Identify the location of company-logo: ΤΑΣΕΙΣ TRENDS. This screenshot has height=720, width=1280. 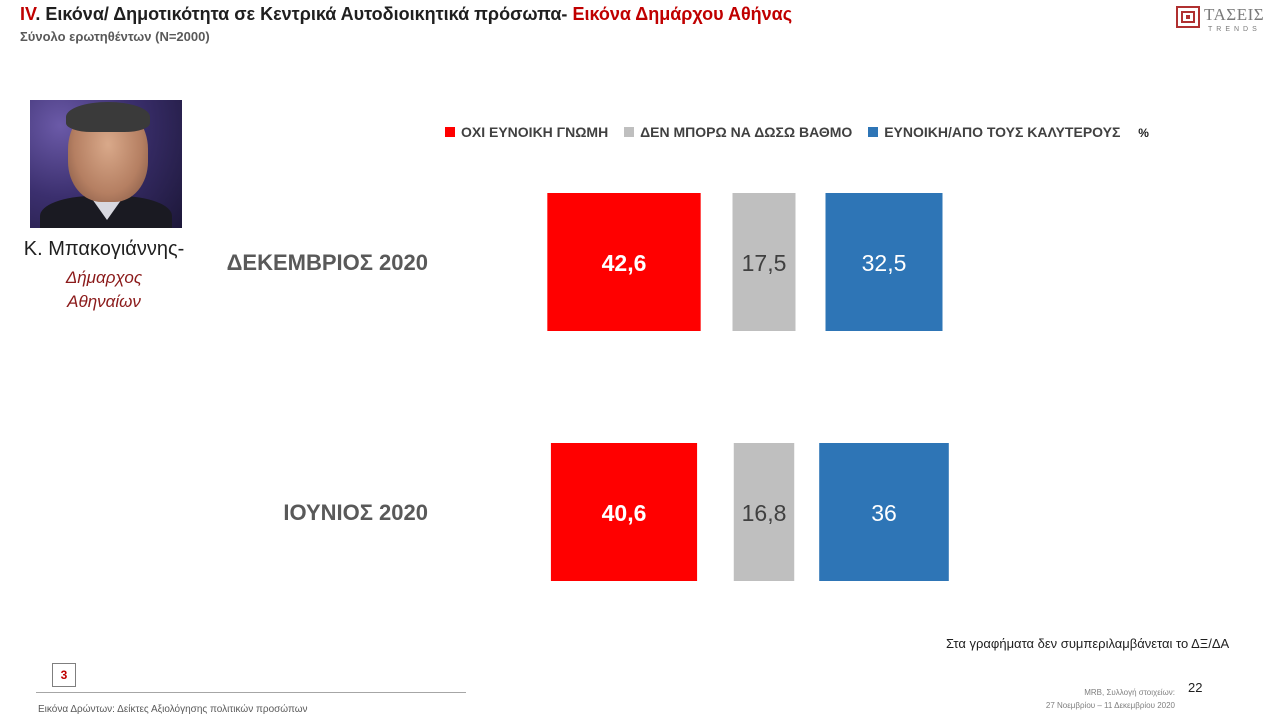
(1224, 19).